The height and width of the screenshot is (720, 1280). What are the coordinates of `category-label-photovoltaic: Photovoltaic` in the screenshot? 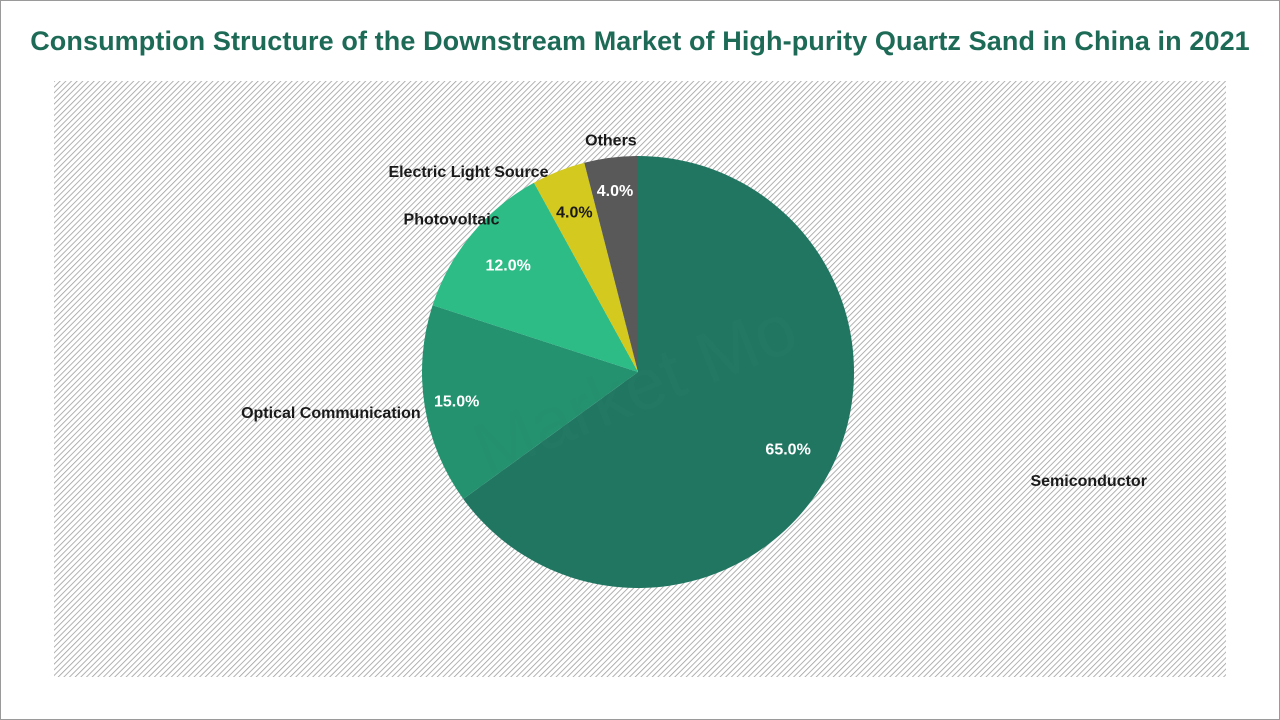 It's located at (452, 219).